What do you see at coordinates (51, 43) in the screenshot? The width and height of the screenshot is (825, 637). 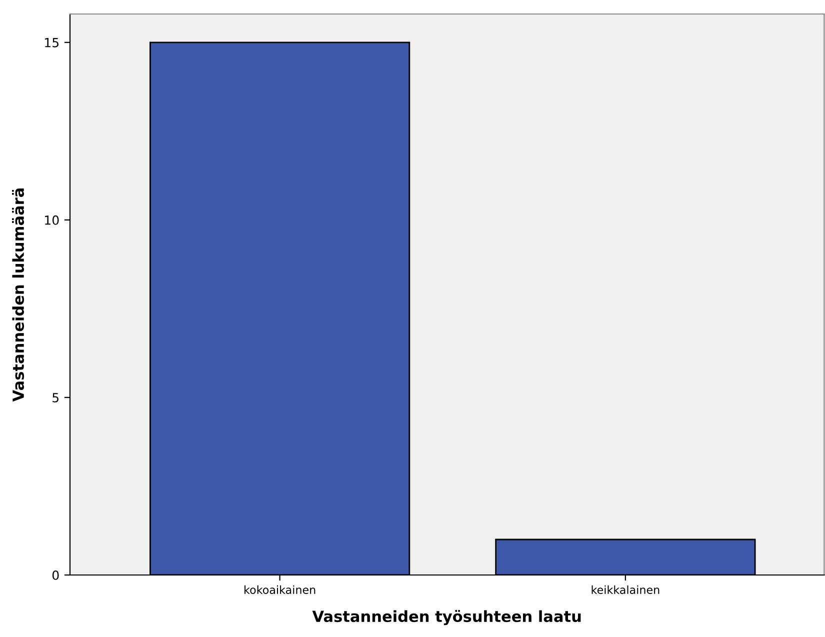 I see `y-tick-label: 15` at bounding box center [51, 43].